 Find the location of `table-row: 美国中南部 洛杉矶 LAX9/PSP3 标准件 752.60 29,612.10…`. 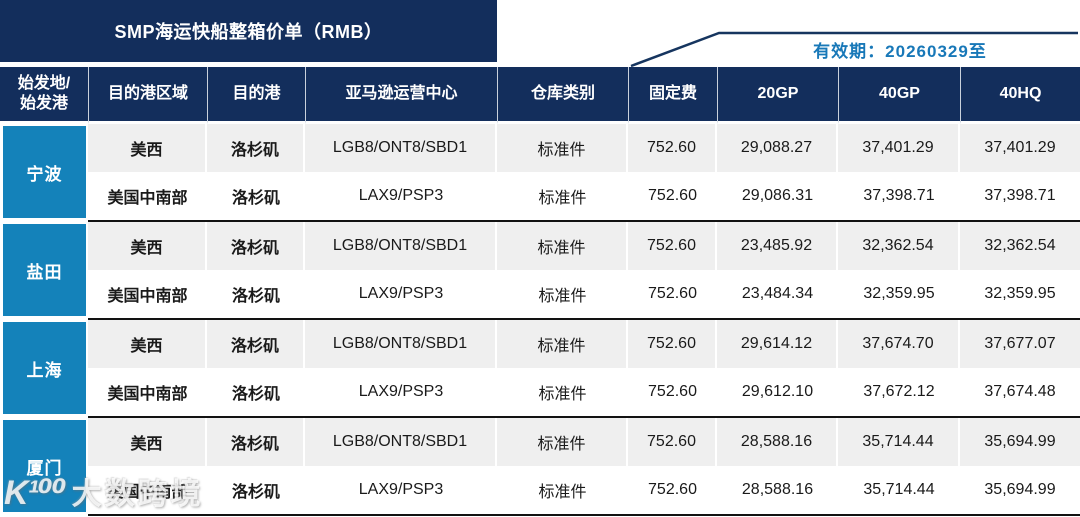

table-row: 美国中南部 洛杉矶 LAX9/PSP3 标准件 752.60 29,612.10… is located at coordinates (540, 393).